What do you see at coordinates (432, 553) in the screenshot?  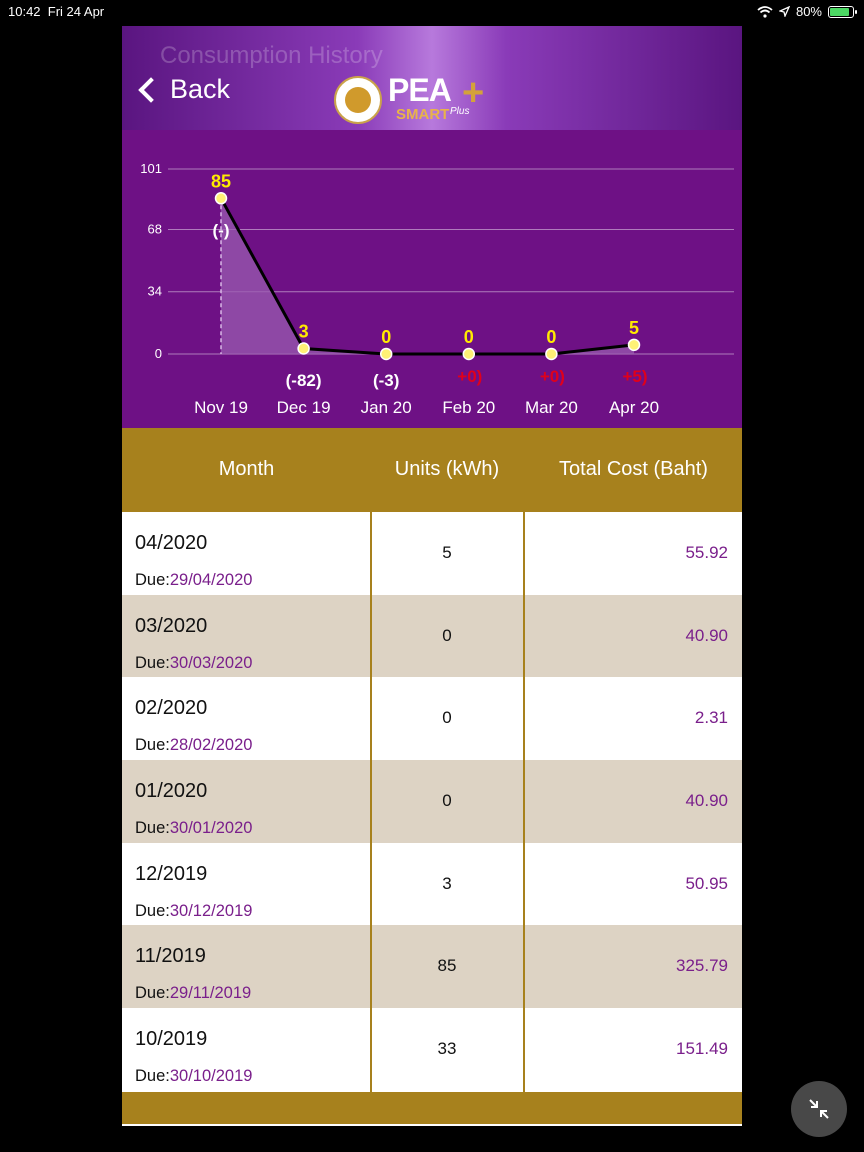 I see `table-row: 04/2020 Due:29/04/2020 5 55.92` at bounding box center [432, 553].